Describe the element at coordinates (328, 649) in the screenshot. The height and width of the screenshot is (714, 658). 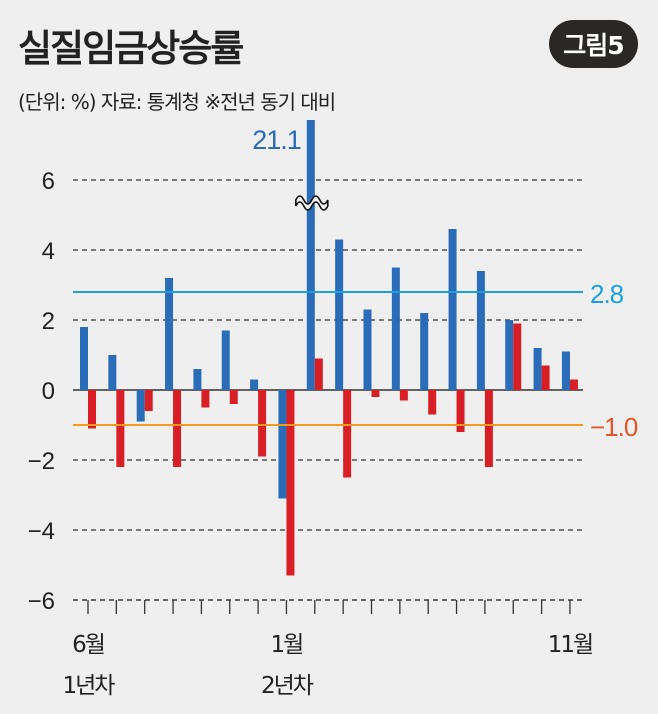
I see `x-axis: 6월 1년차 1월 2년차 11월` at that location.